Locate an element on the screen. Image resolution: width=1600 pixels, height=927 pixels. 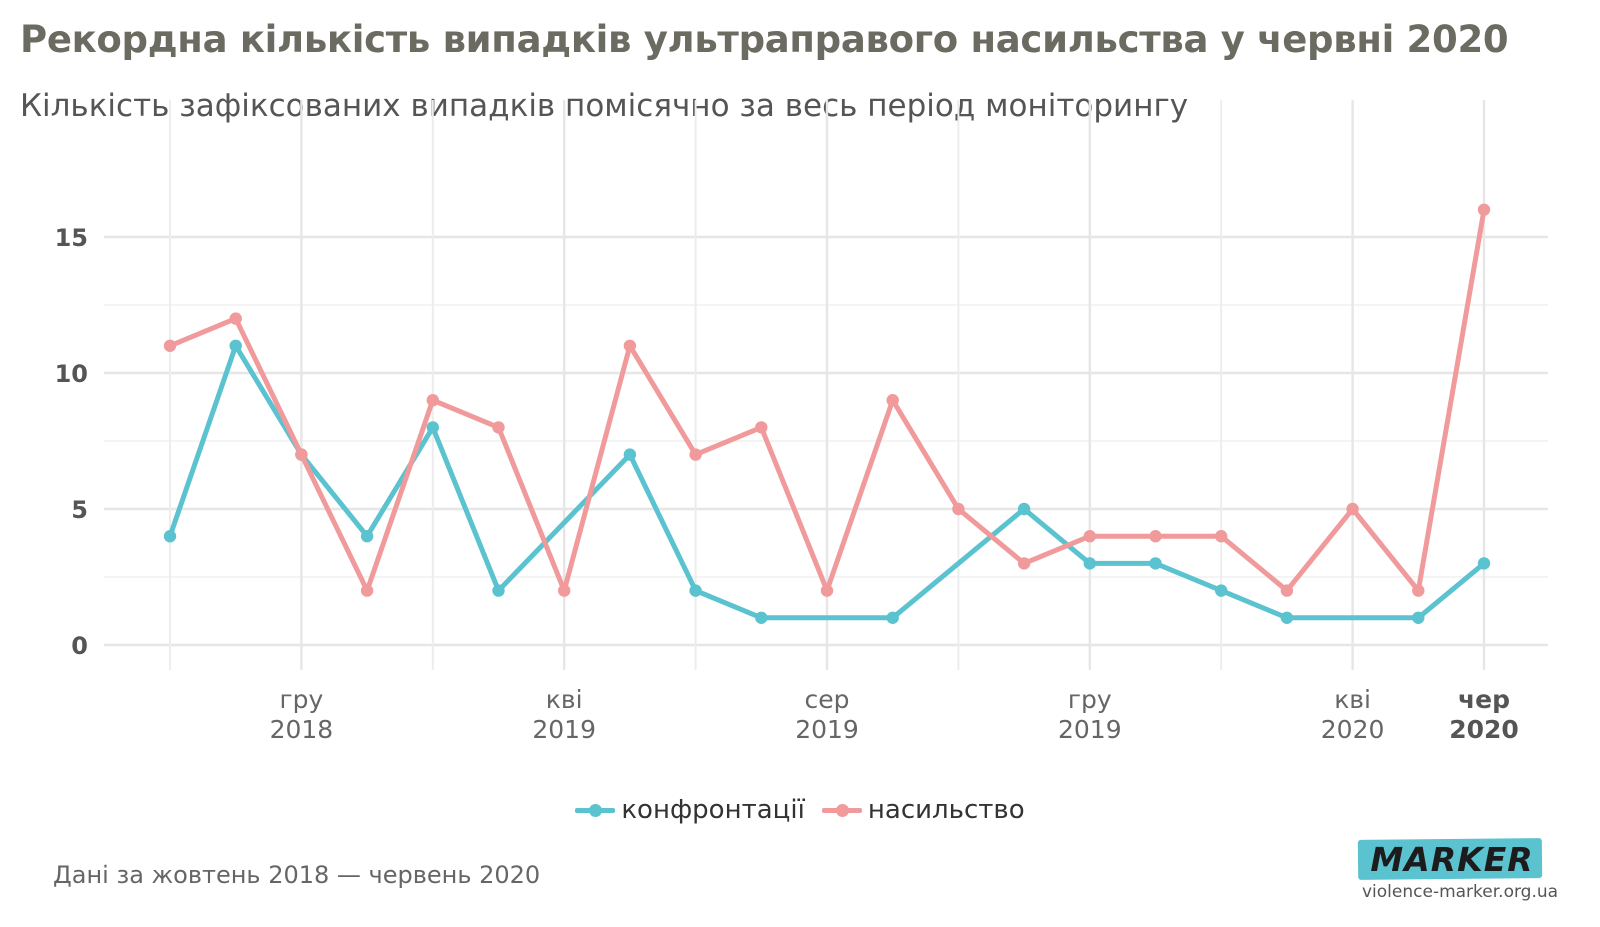
legend-key-violence is located at coordinates (841, 810).